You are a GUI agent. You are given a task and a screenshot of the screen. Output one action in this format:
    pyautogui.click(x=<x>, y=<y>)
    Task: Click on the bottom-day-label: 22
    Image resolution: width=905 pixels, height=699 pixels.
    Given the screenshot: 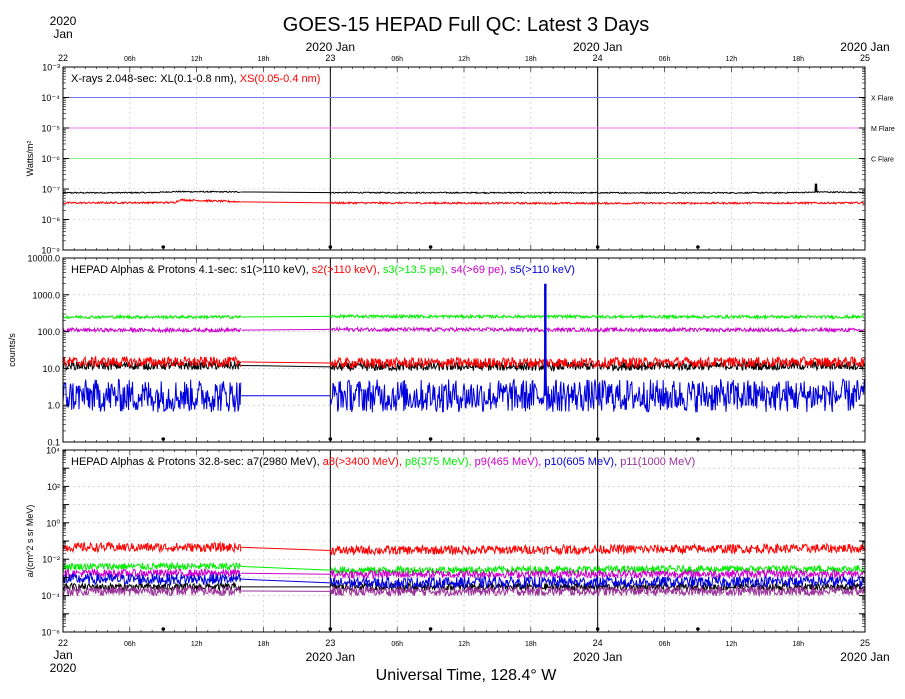 What is the action you would take?
    pyautogui.click(x=63, y=643)
    